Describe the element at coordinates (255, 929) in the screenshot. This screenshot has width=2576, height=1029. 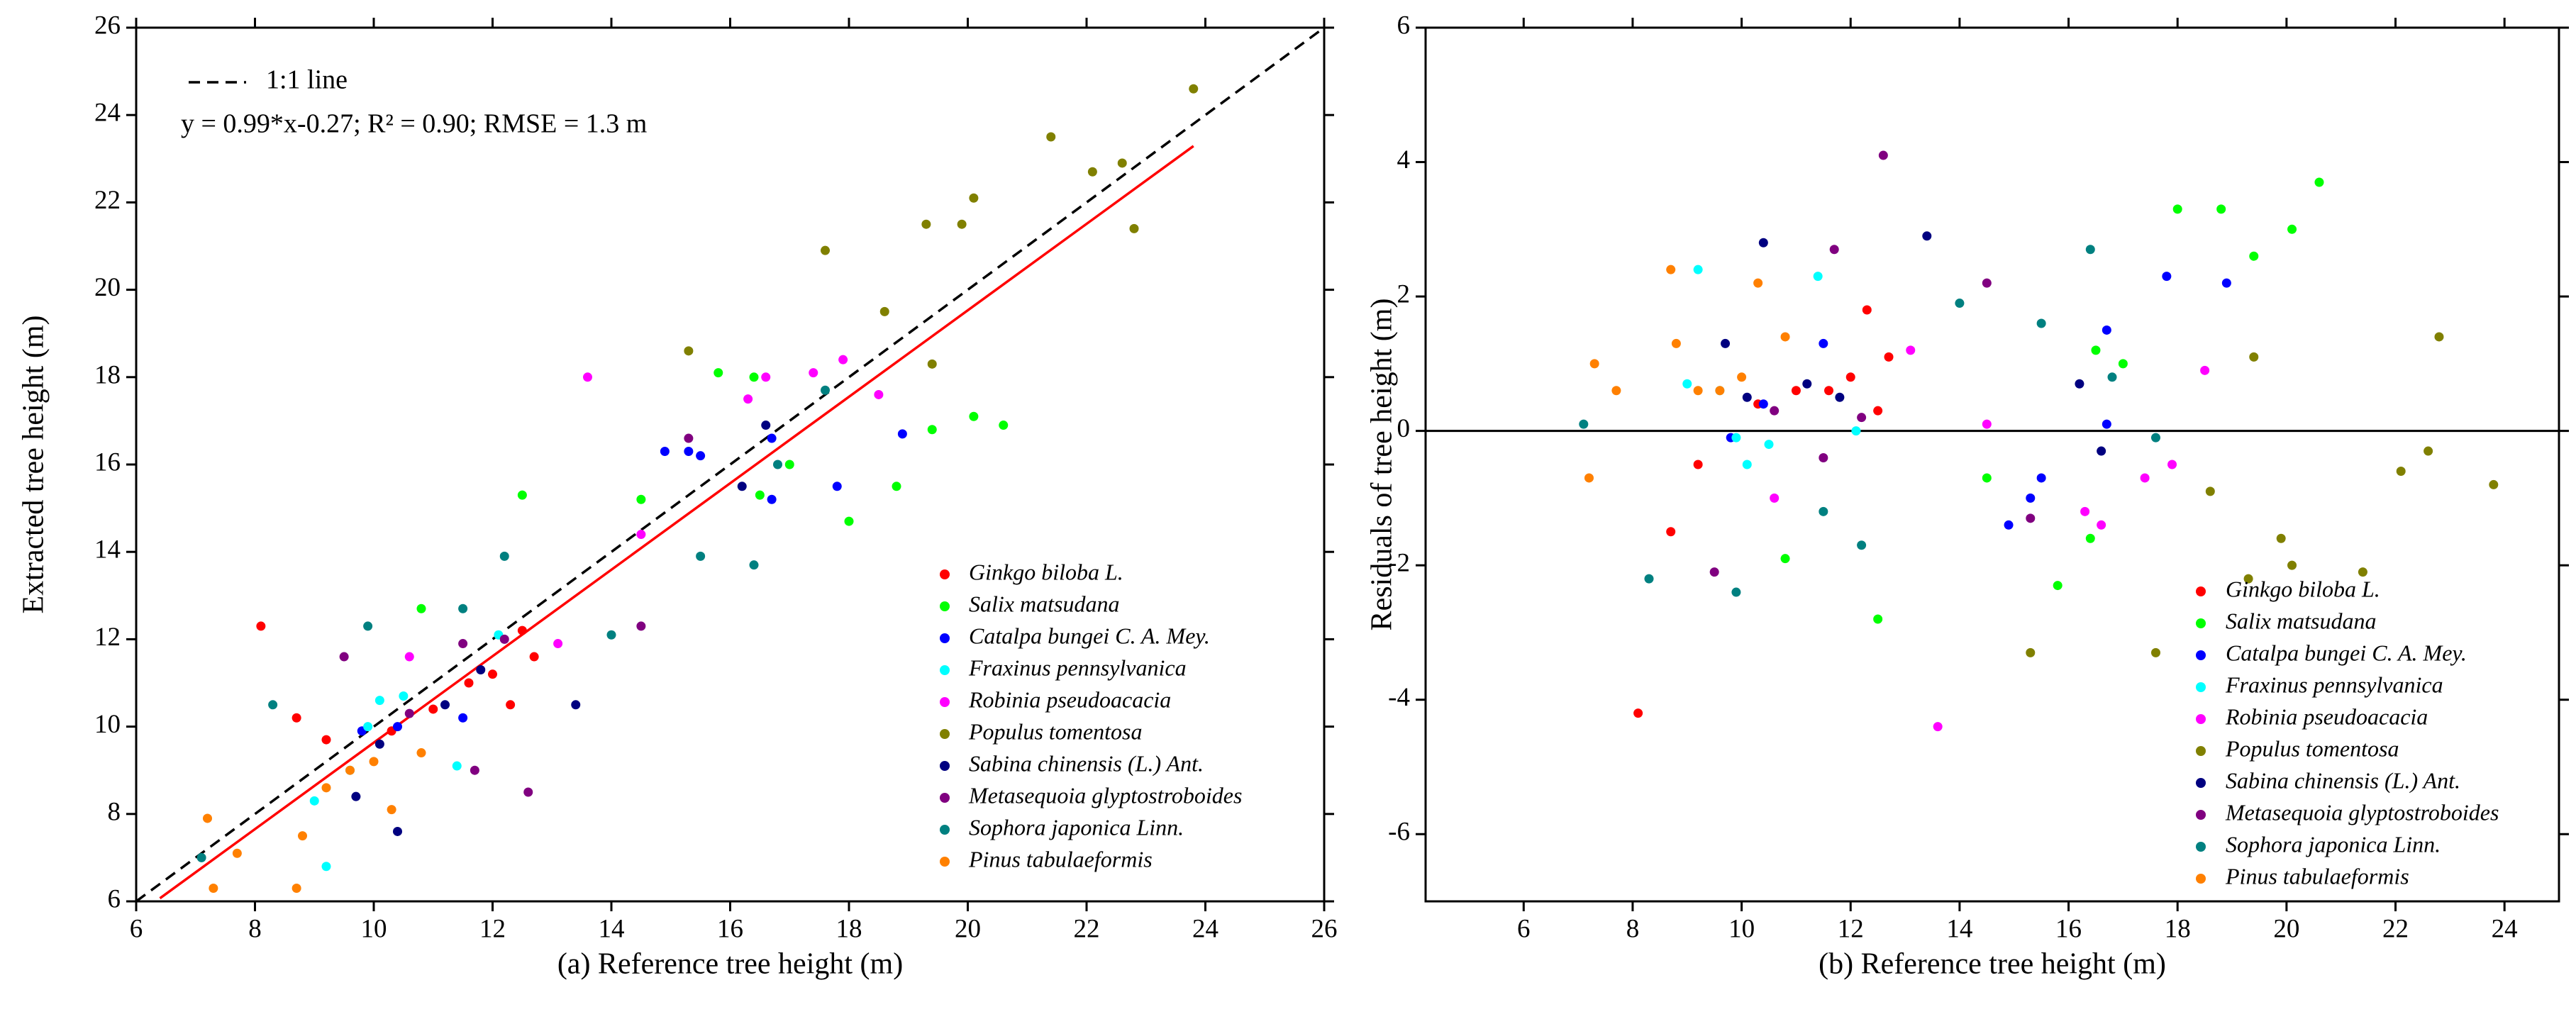
I see `x-tick-label: 8` at that location.